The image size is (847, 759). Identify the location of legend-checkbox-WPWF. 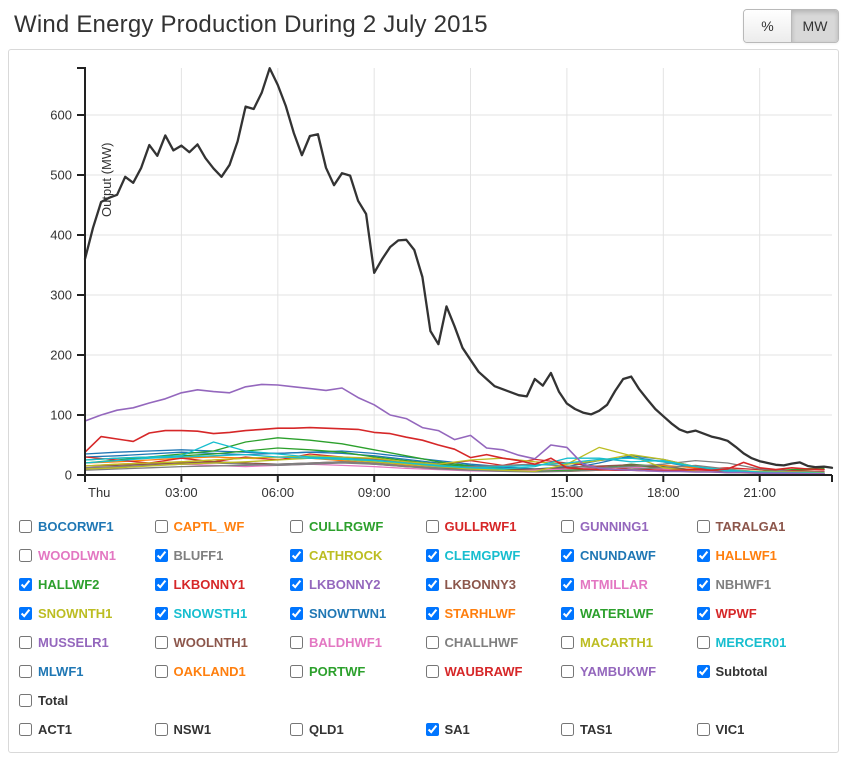
(703, 613).